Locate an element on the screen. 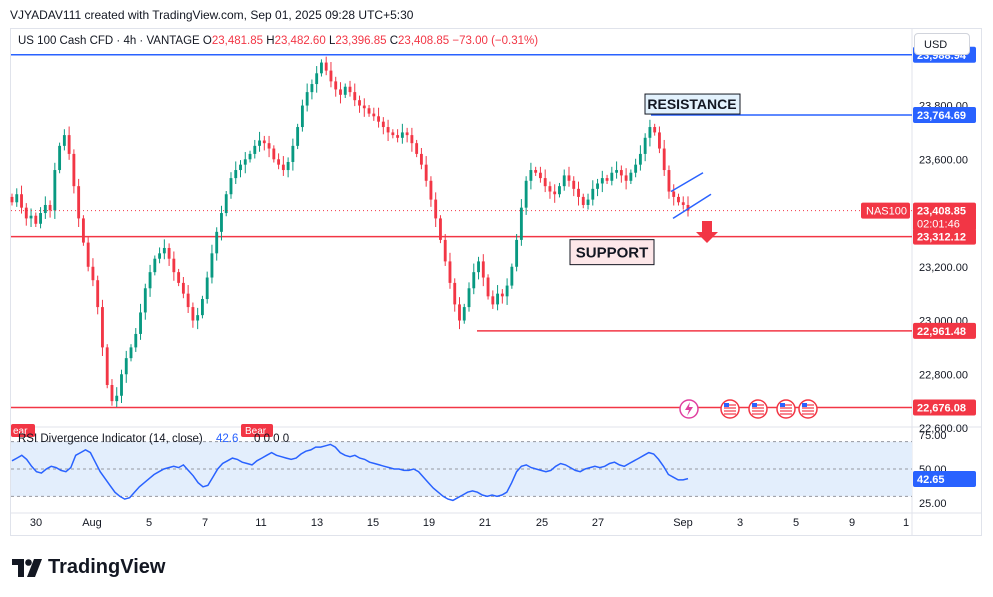 The image size is (993, 597). countdown-label: 02:01:46 is located at coordinates (938, 225).